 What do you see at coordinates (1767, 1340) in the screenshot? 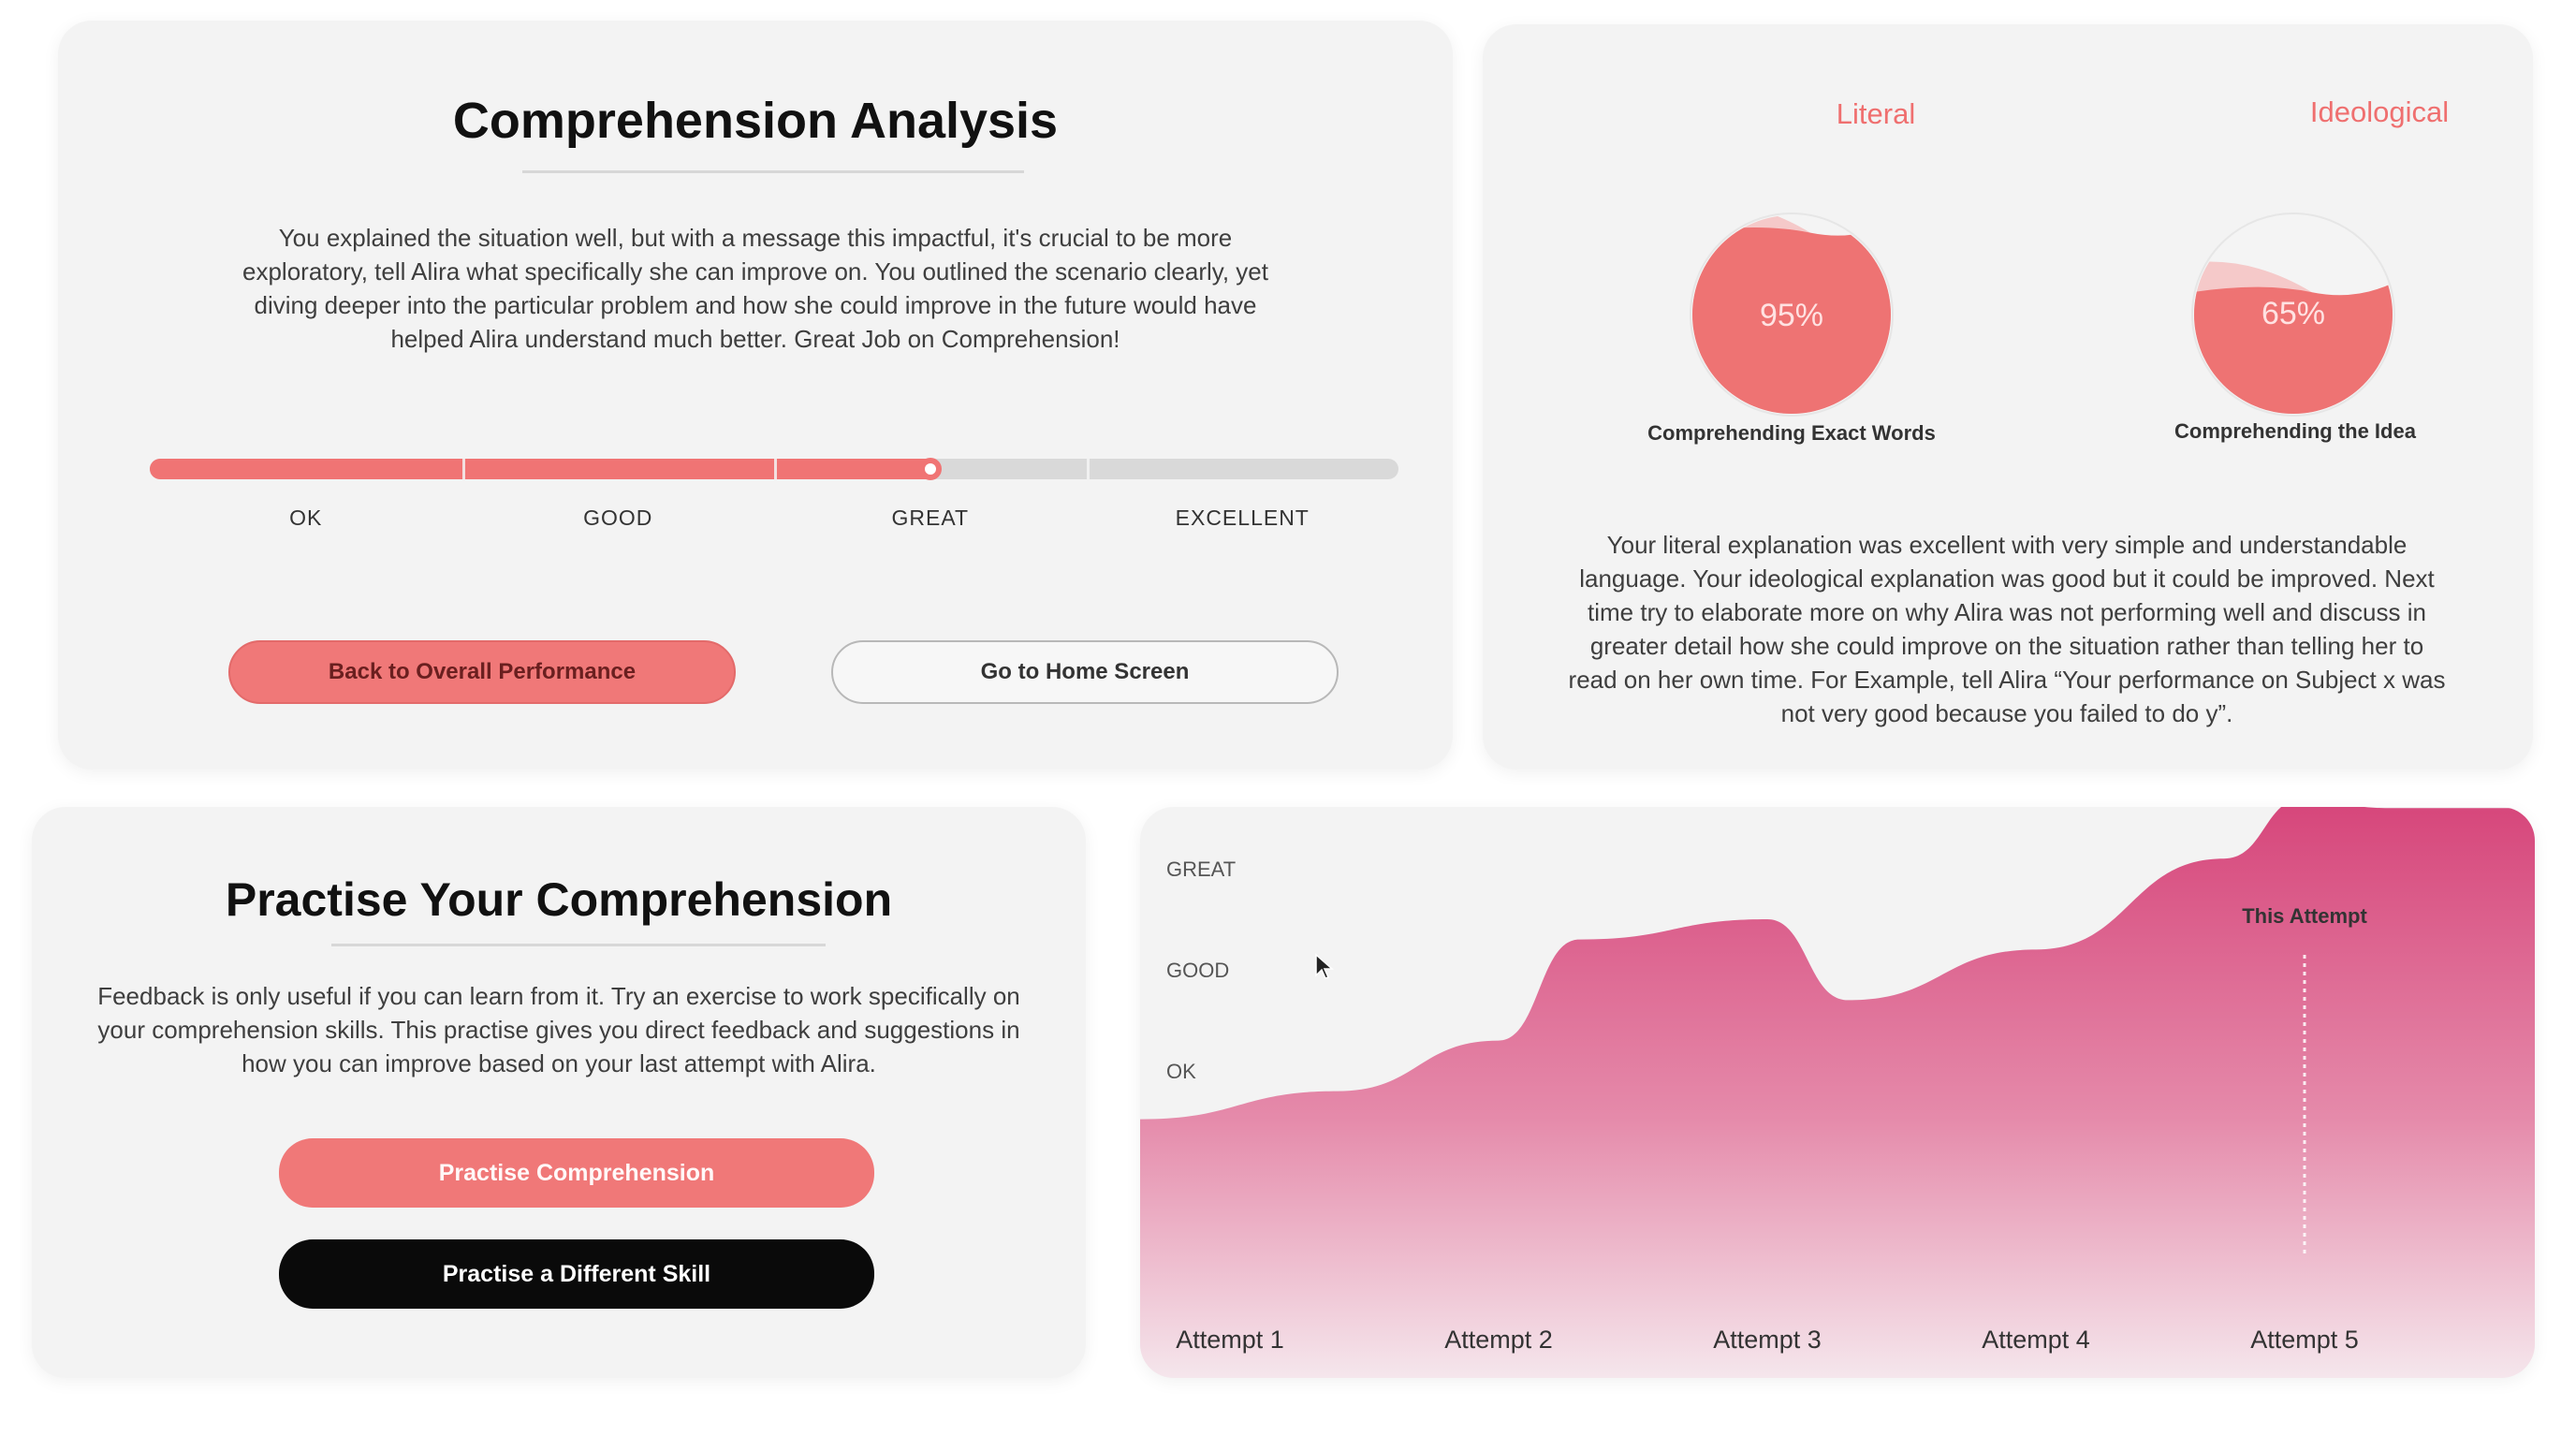
I see `x-axis-label: Attempt 3` at bounding box center [1767, 1340].